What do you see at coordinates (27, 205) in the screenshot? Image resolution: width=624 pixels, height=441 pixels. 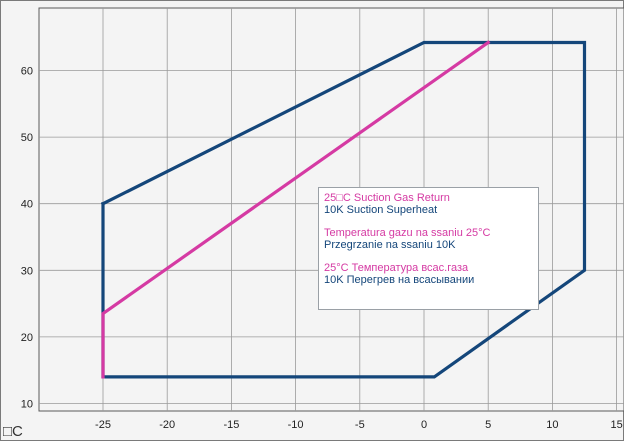 I see `y-tick-label-3: 40` at bounding box center [27, 205].